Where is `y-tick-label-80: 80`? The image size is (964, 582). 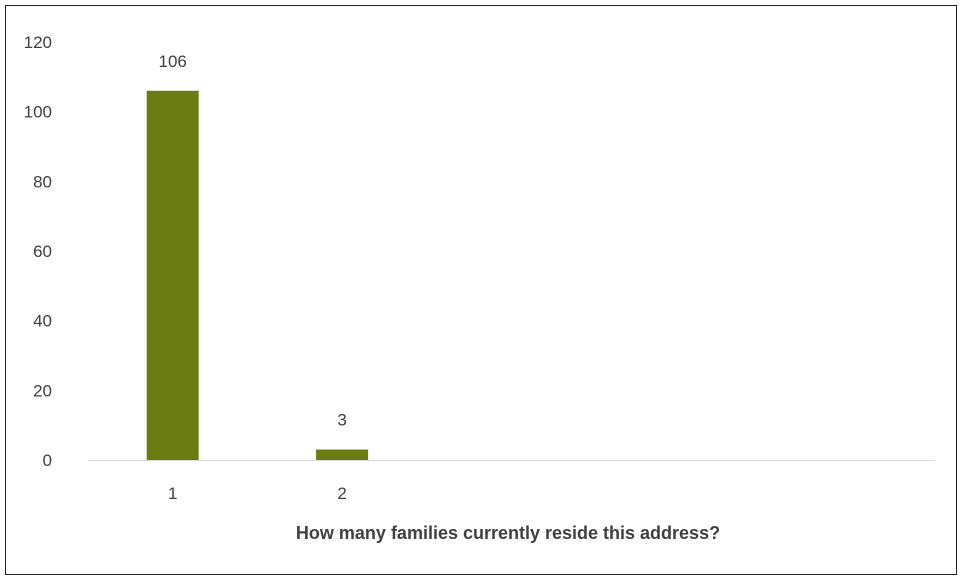
y-tick-label-80: 80 is located at coordinates (42, 181).